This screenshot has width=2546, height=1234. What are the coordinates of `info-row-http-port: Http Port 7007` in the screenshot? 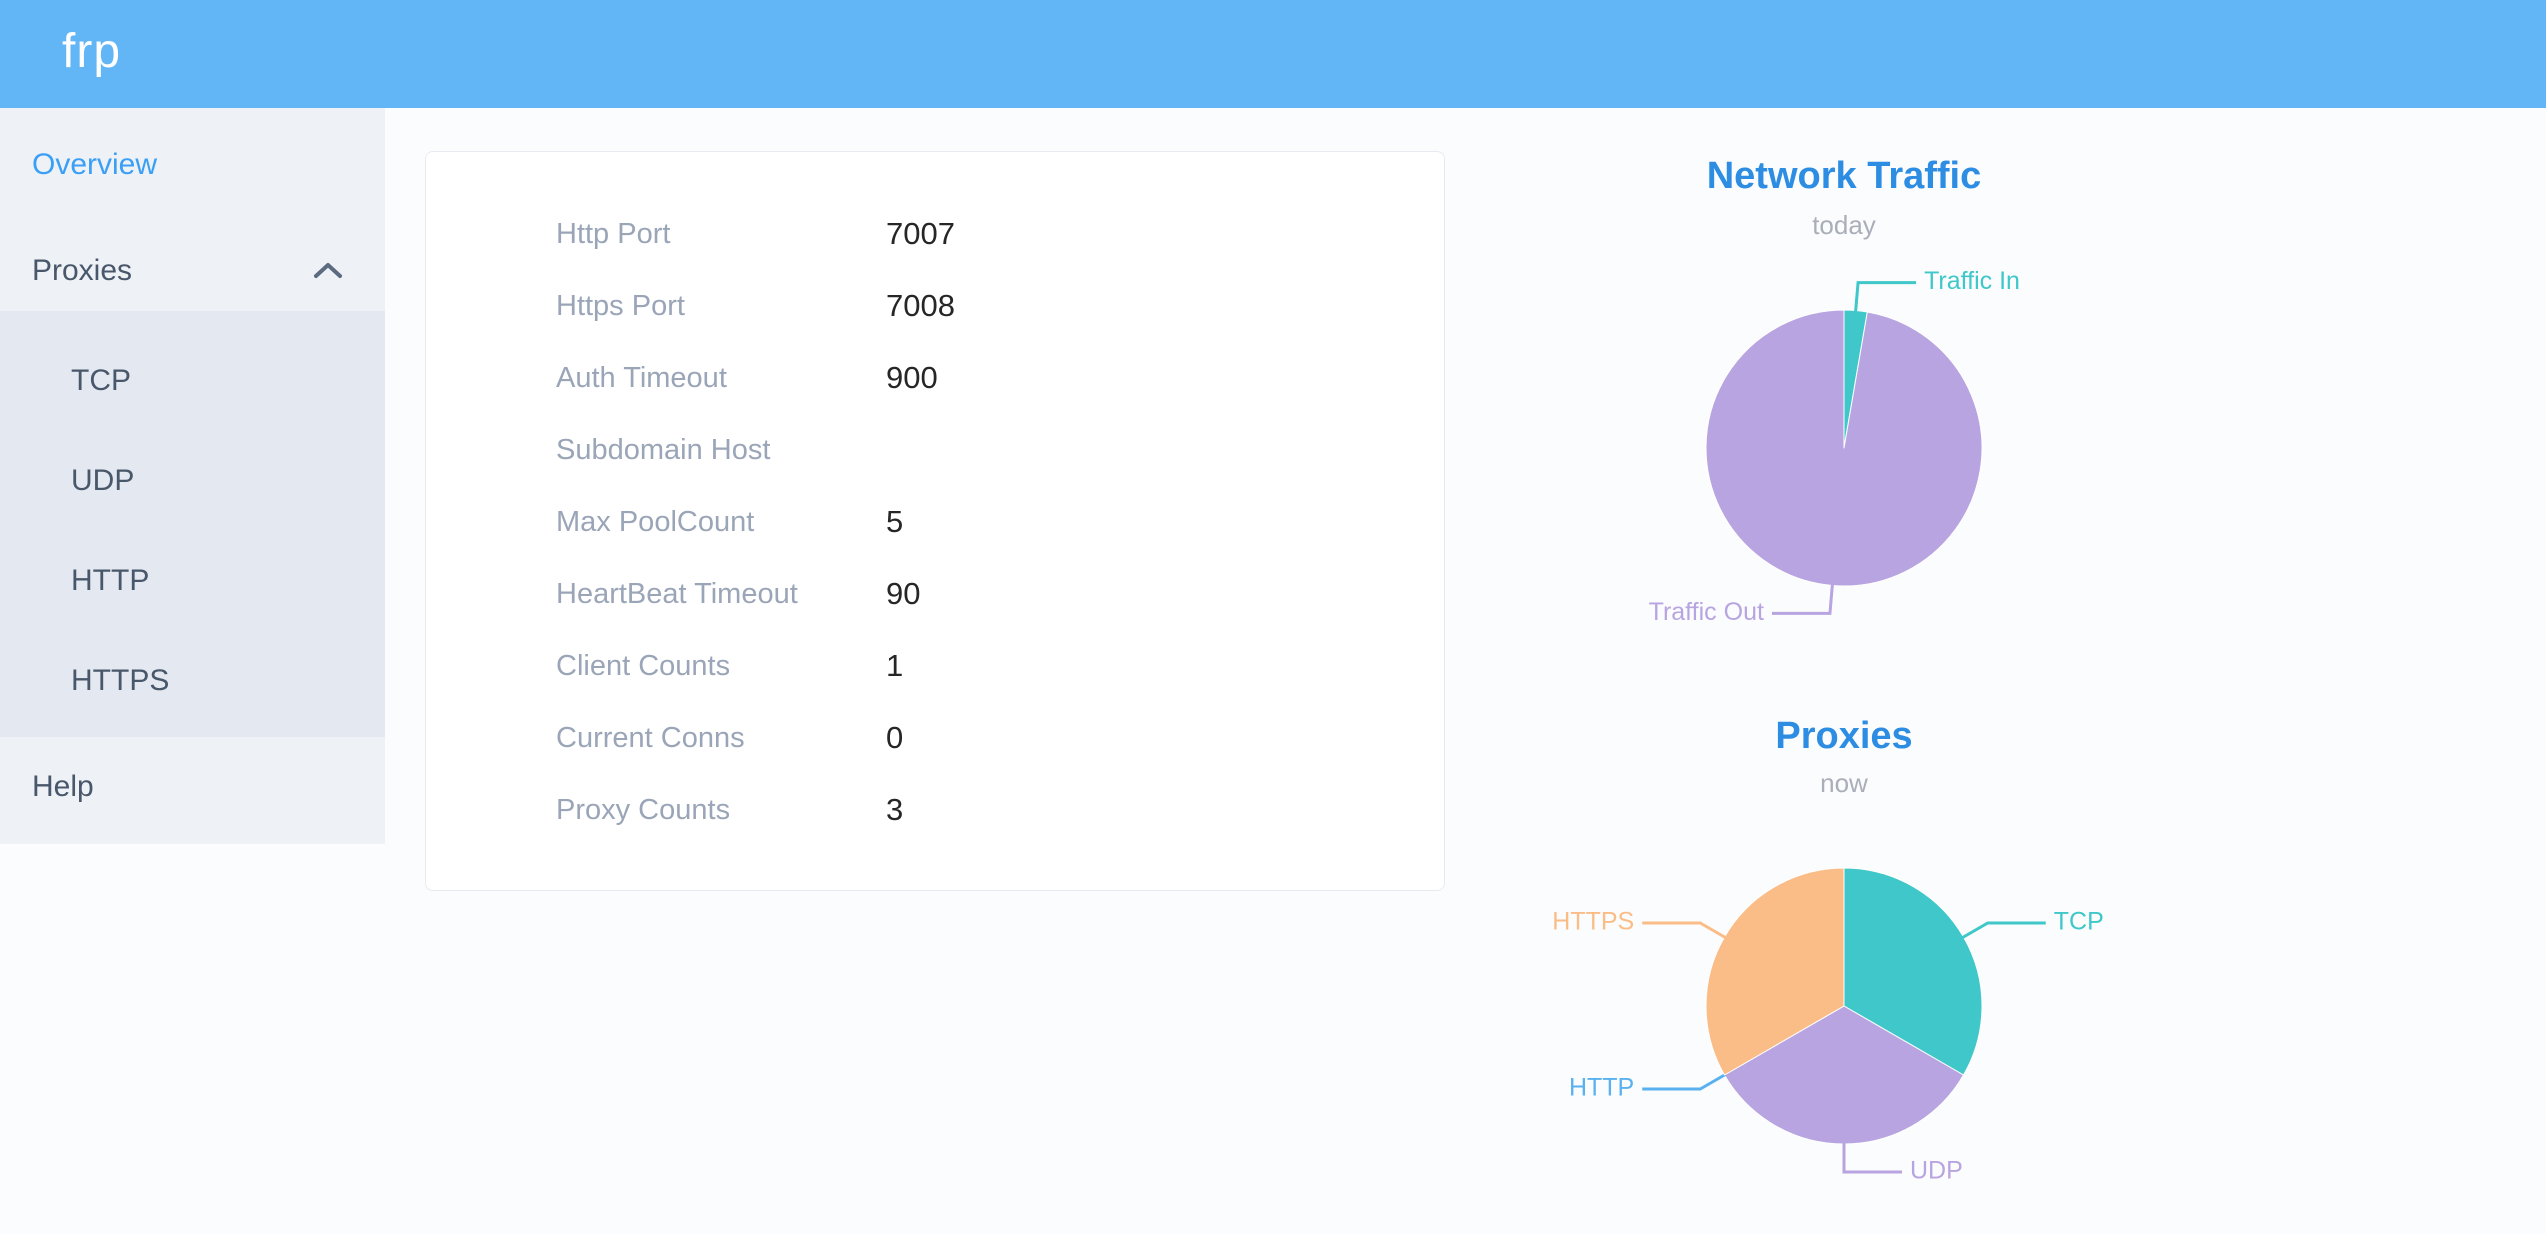 It's located at (935, 234).